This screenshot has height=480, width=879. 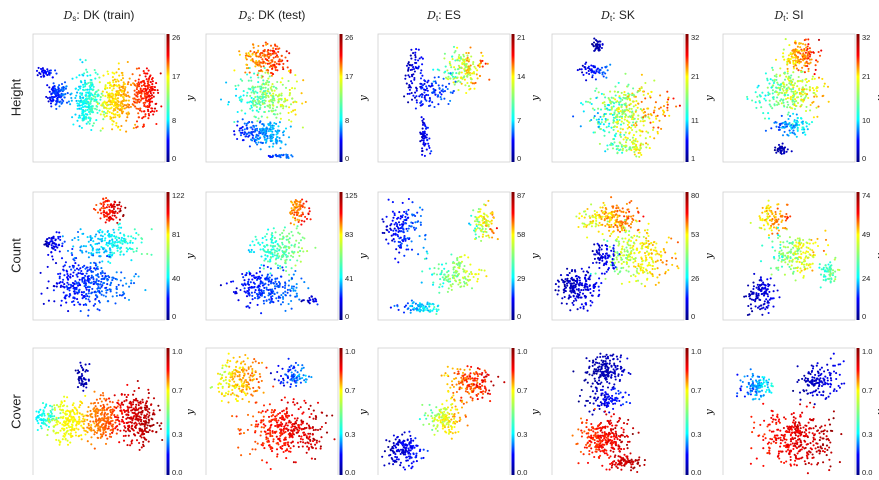 I want to click on colorbar-tick-label: 26, so click(x=349, y=37).